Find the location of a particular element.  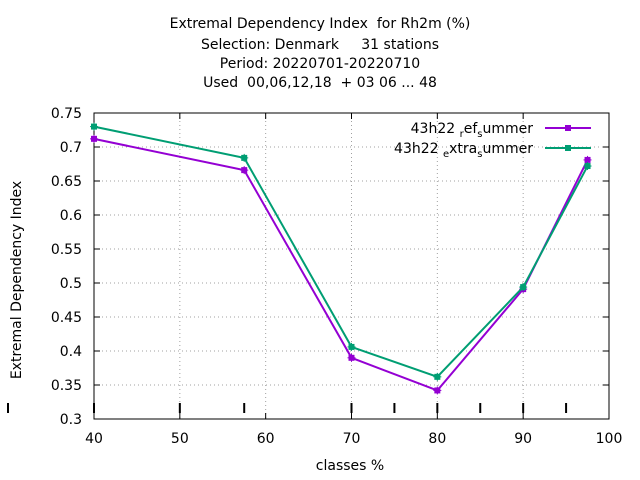

y-tick-label: 0.7 is located at coordinates (71, 148).